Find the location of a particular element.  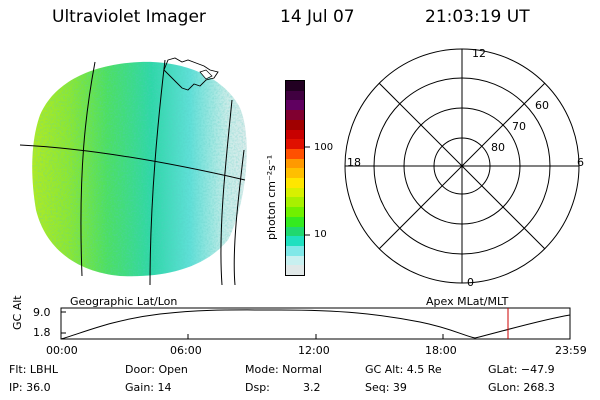

mlt-label-12: 12 is located at coordinates (479, 53).